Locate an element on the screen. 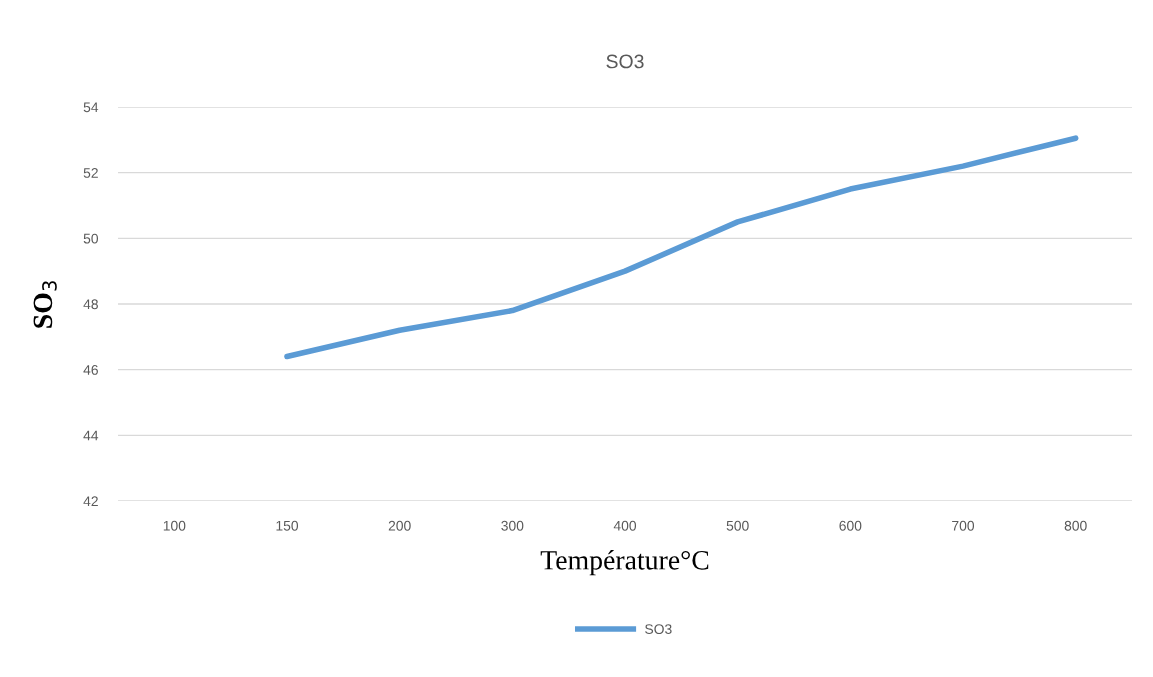 This screenshot has height=677, width=1153. x-tick-label: 700 is located at coordinates (963, 525).